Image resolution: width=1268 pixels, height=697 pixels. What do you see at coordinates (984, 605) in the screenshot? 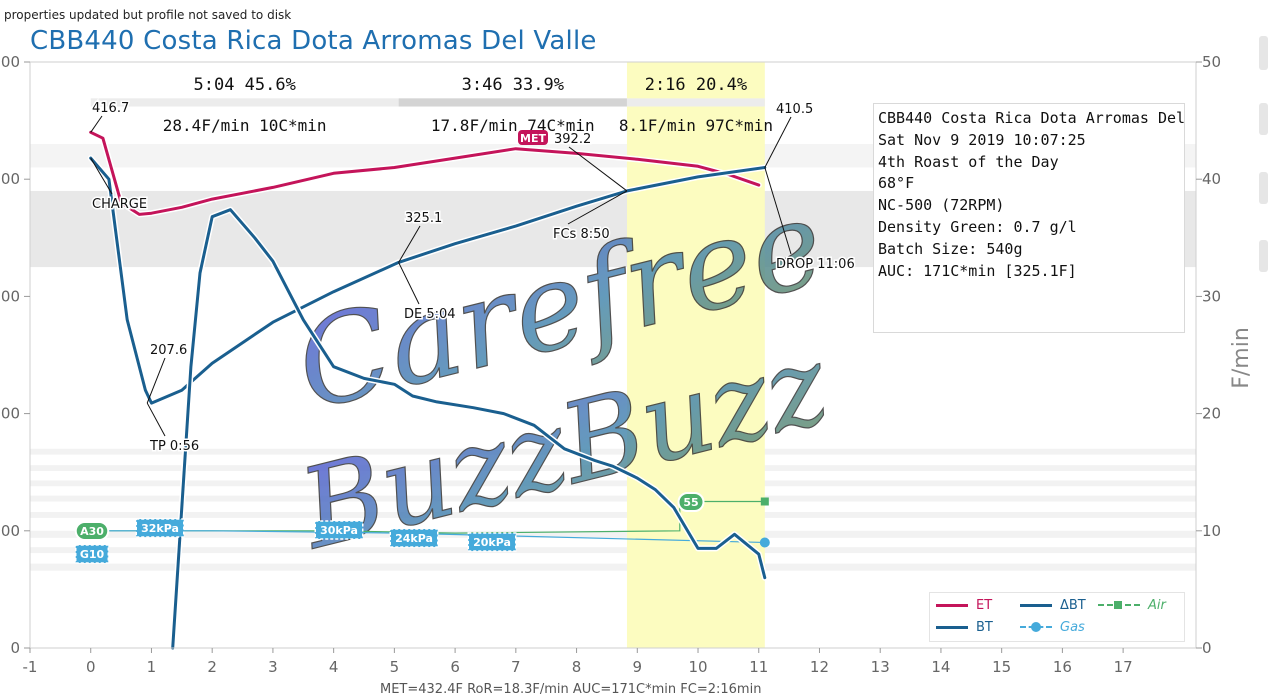
I see `legend-label-et: ET` at bounding box center [984, 605].